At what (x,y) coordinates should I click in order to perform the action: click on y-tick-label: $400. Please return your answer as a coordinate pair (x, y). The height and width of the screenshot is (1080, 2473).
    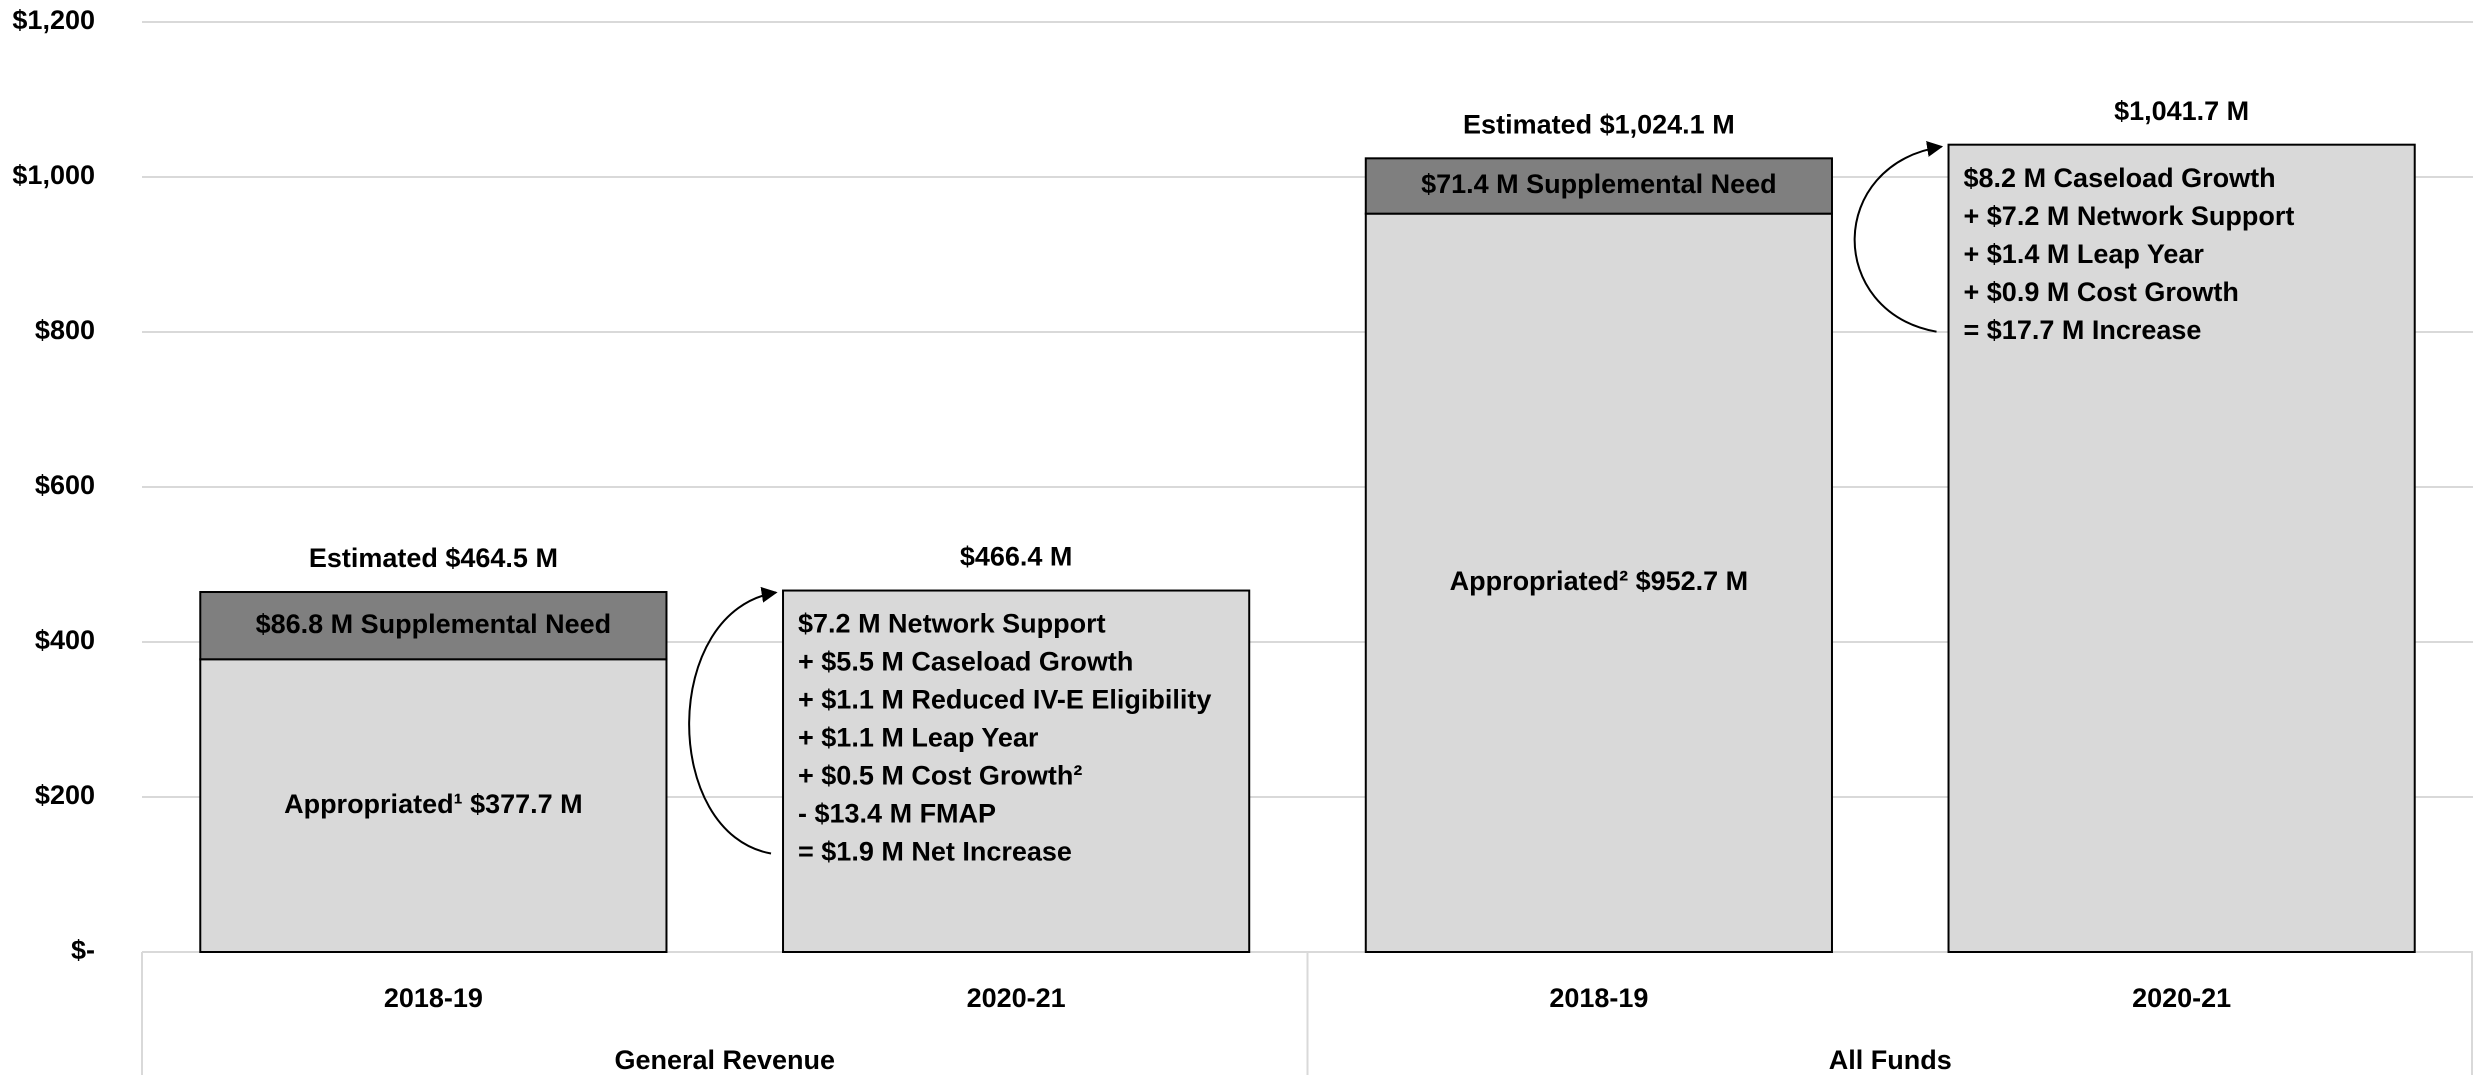
    Looking at the image, I should click on (65, 640).